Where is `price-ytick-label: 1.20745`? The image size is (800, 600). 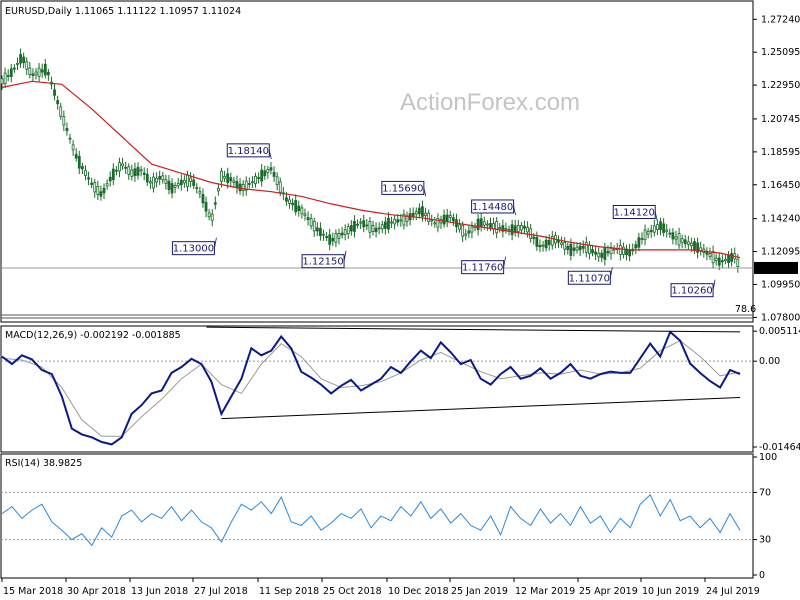
price-ytick-label: 1.20745 is located at coordinates (780, 119).